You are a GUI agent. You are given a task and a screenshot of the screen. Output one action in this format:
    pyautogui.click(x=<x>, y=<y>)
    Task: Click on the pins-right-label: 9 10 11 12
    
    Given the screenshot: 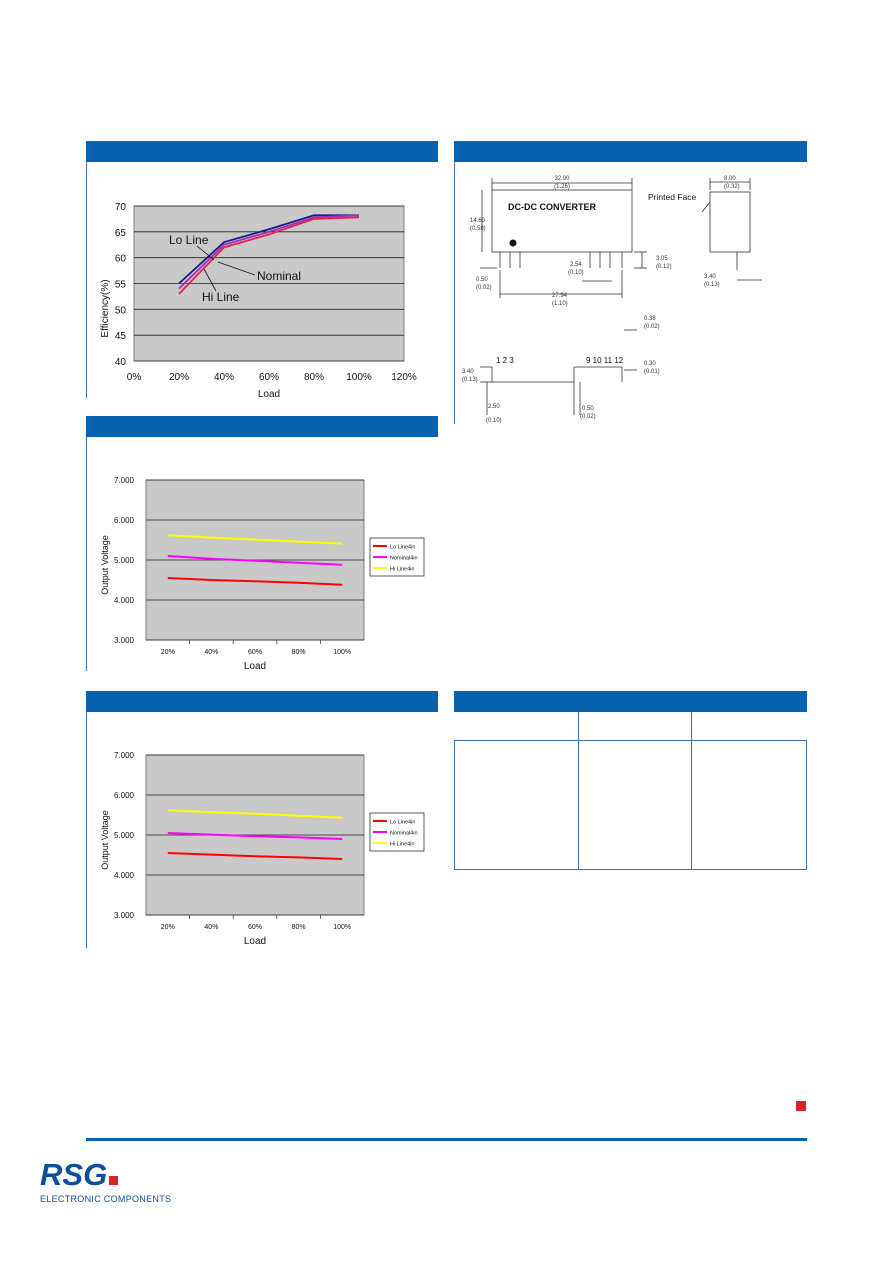 What is the action you would take?
    pyautogui.click(x=605, y=360)
    